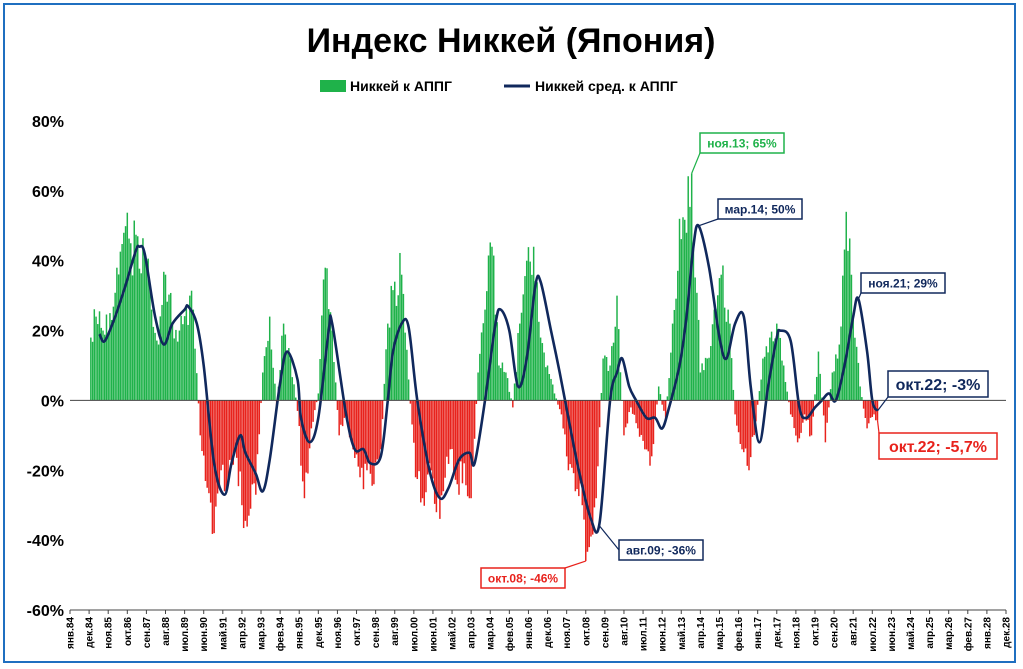 The image size is (1023, 669). Describe the element at coordinates (816, 631) in the screenshot. I see `x-tick-label: окт.19` at that location.